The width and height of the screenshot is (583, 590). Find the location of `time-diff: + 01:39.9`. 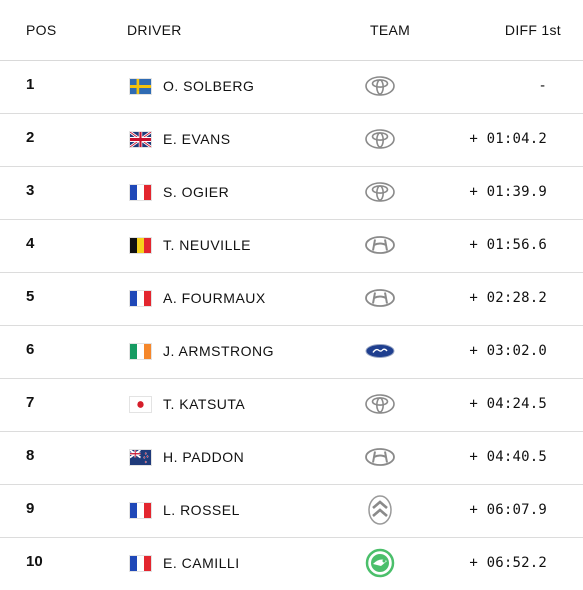

time-diff: + 01:39.9 is located at coordinates (508, 192).